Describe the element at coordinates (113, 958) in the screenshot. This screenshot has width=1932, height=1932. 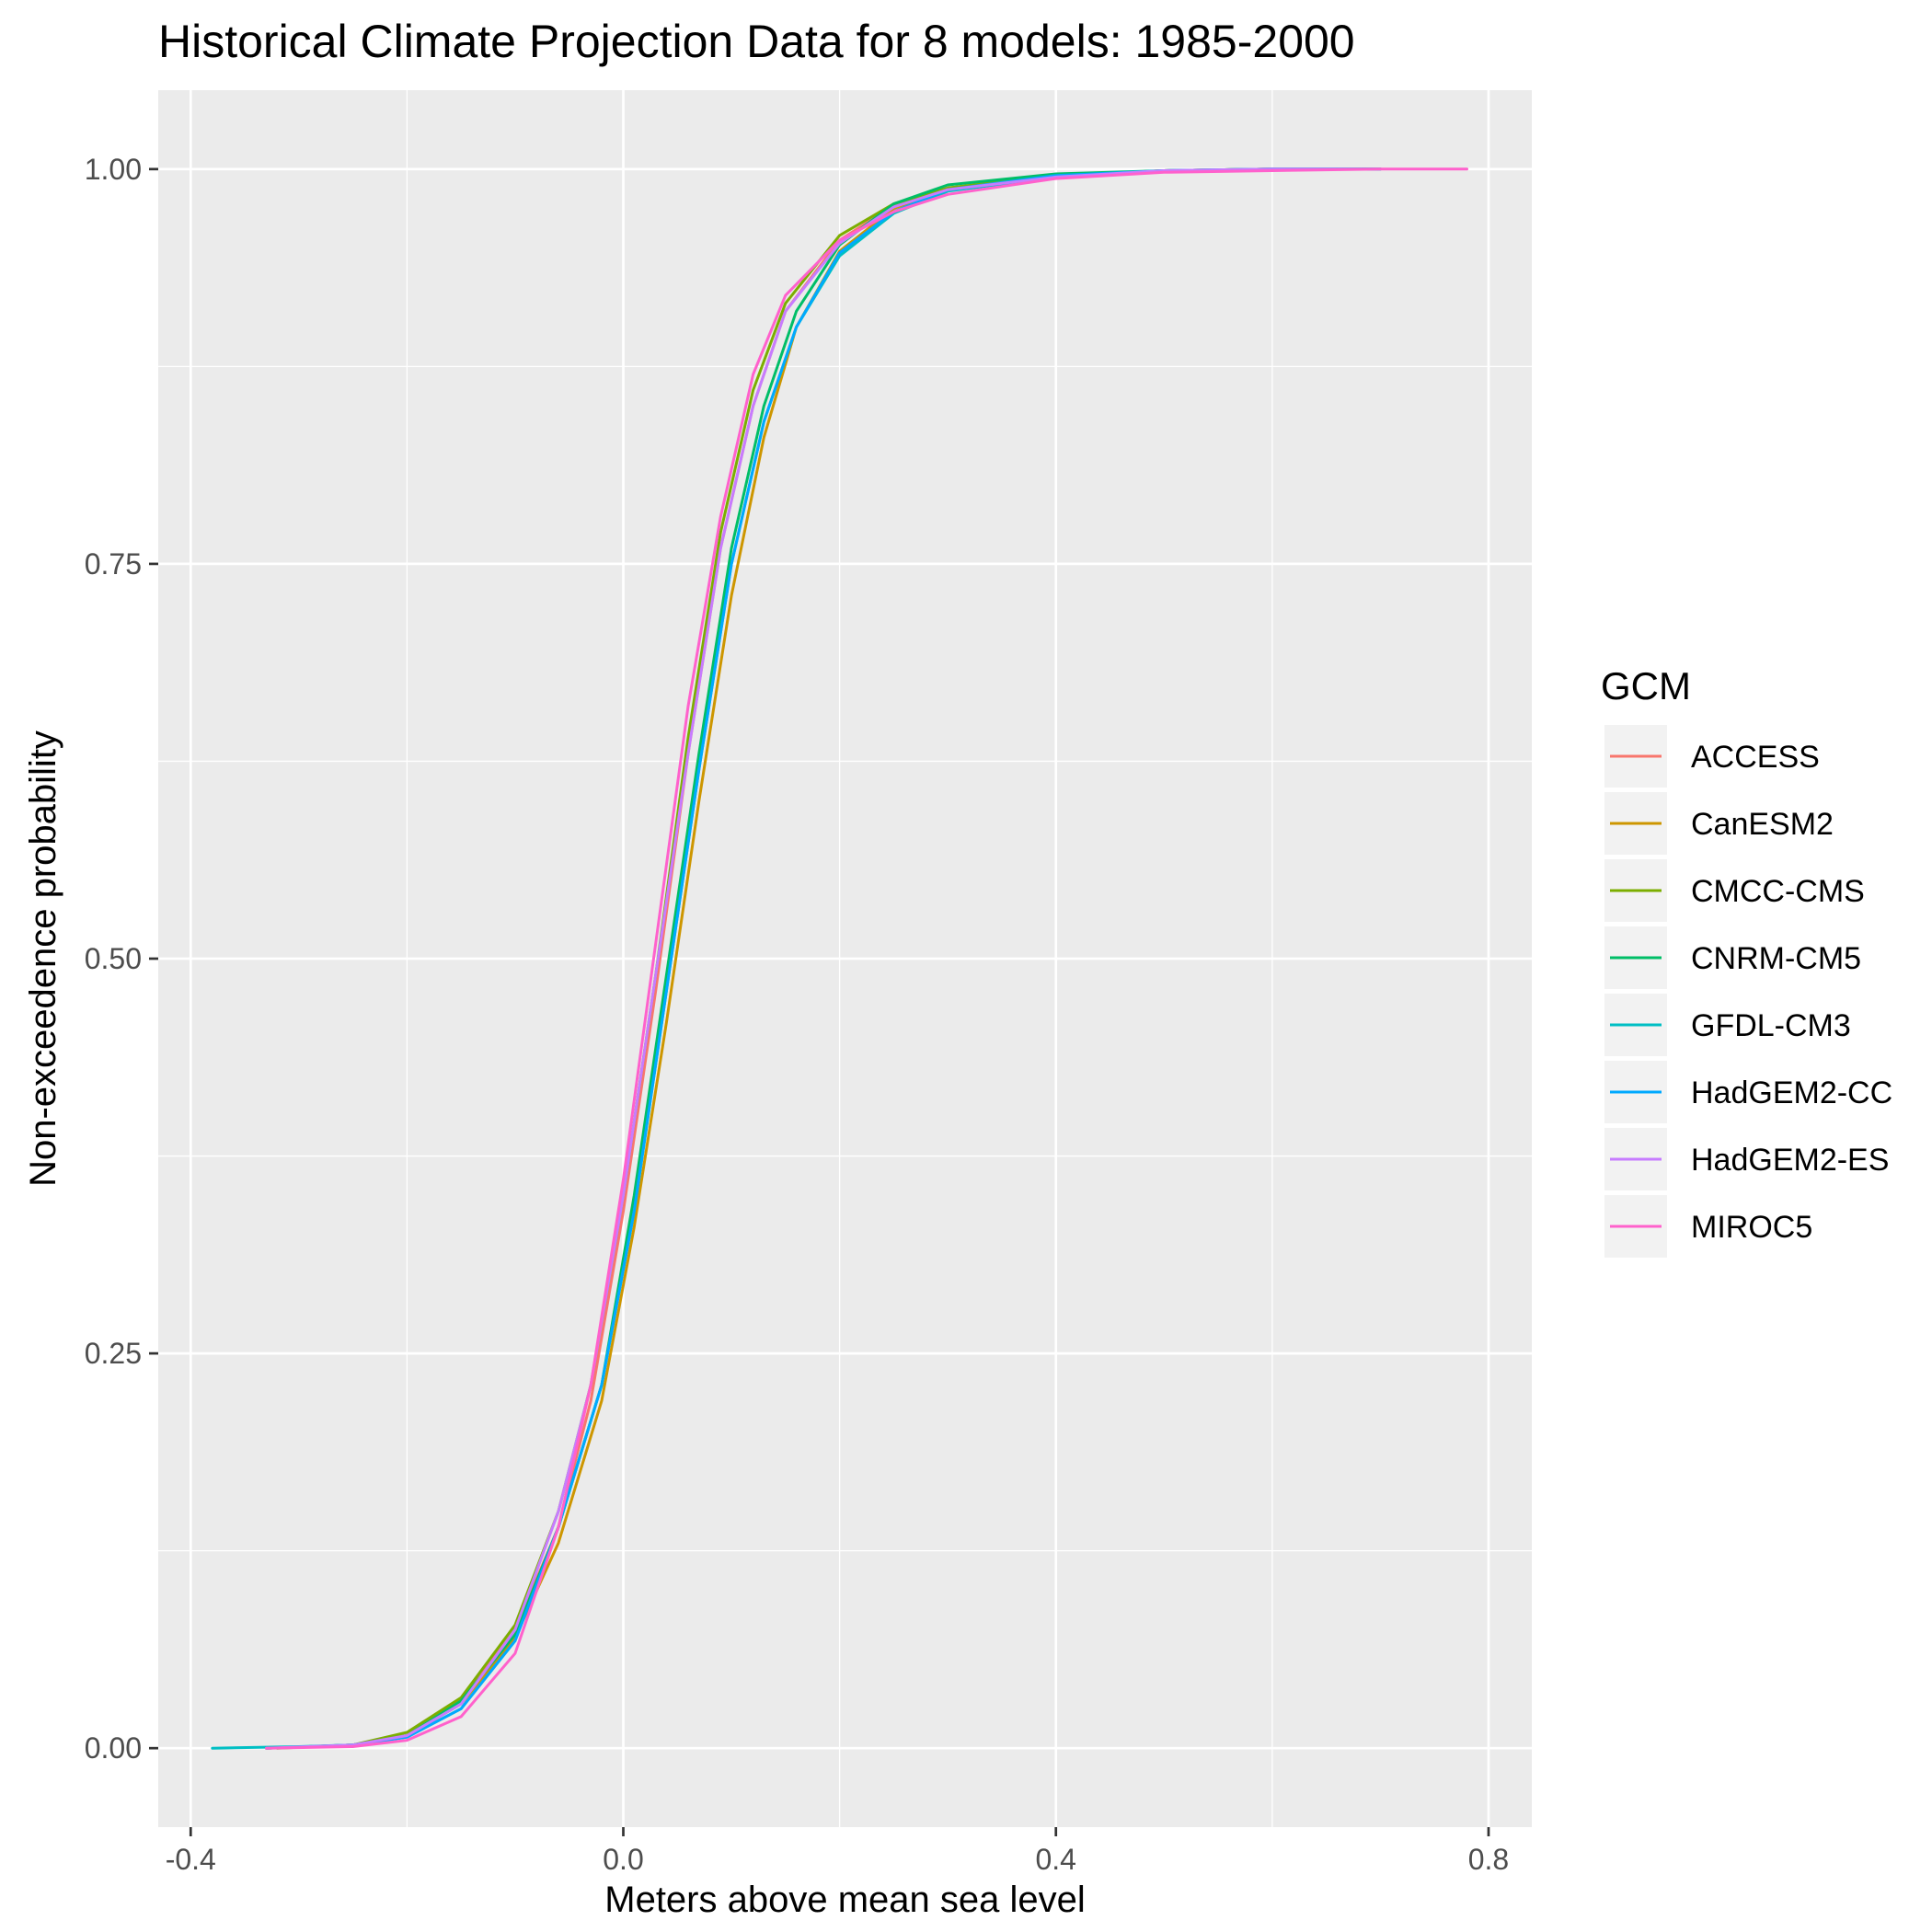
I see `y-tick-label: 0.50` at that location.